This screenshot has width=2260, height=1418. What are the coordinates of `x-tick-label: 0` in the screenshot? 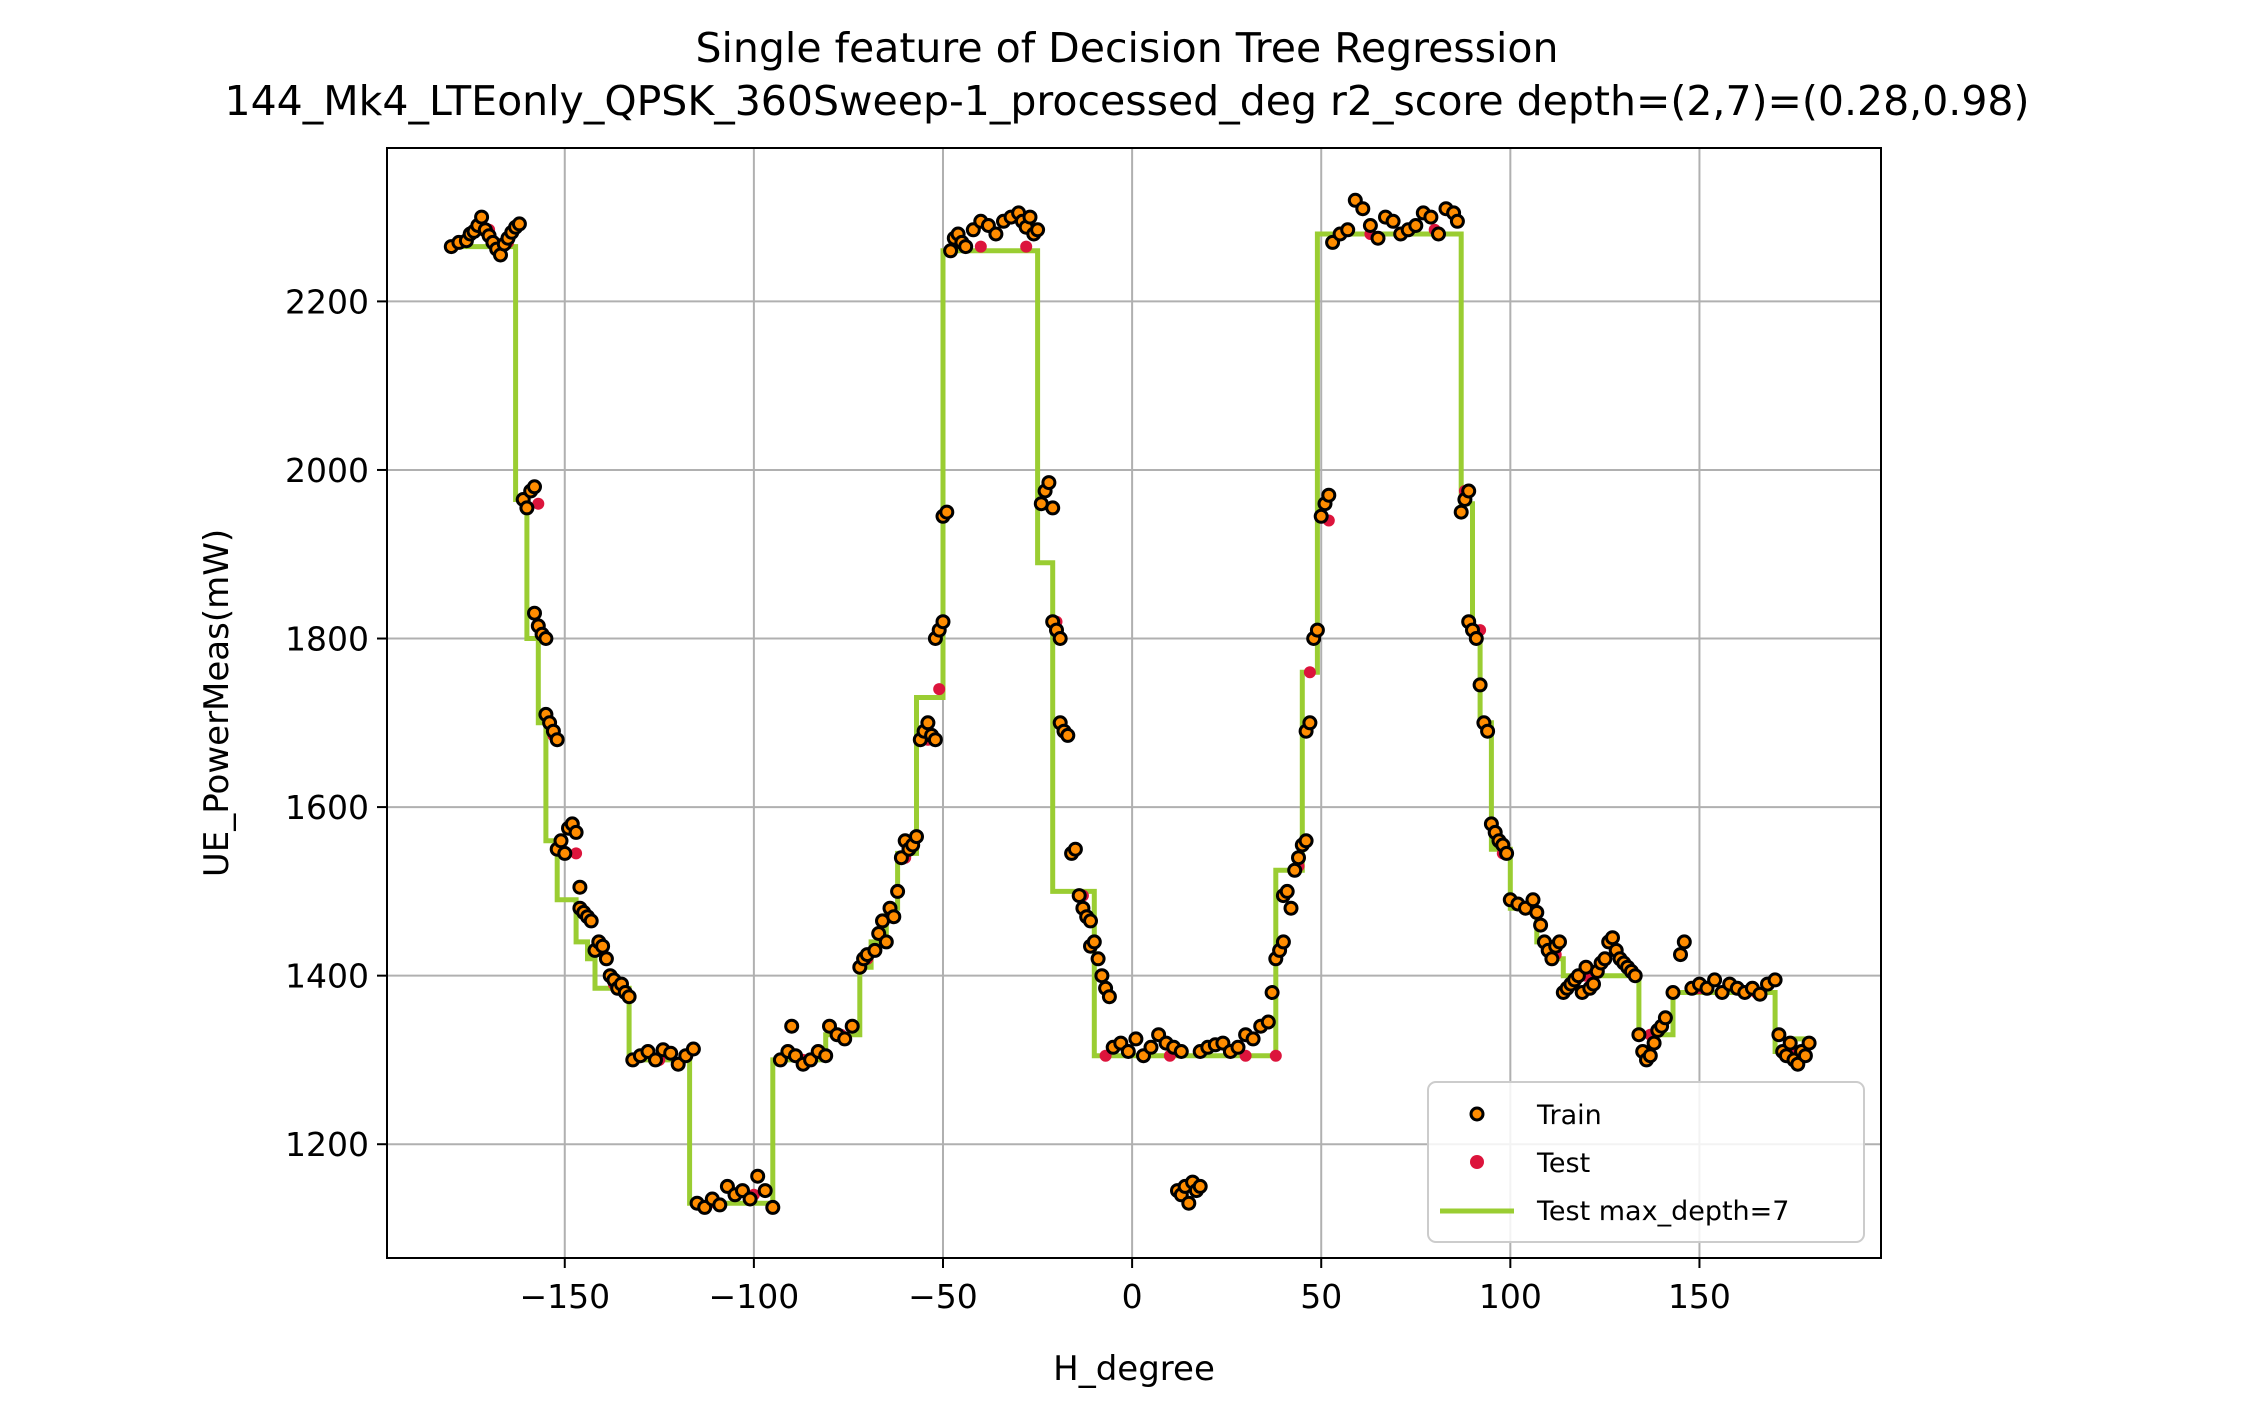 It's located at (1132, 1296).